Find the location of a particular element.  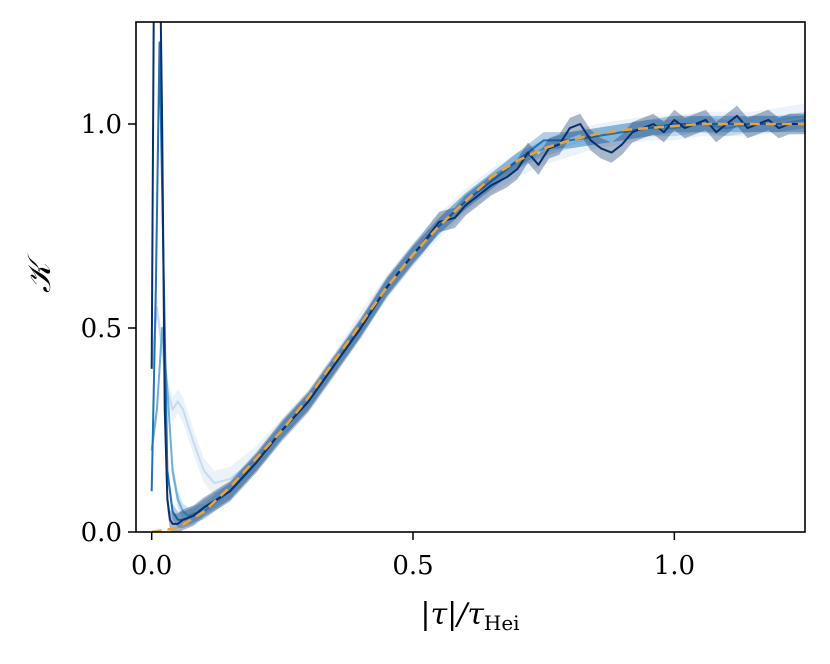

y-tick-label-2: 1.0 is located at coordinates (101, 125).